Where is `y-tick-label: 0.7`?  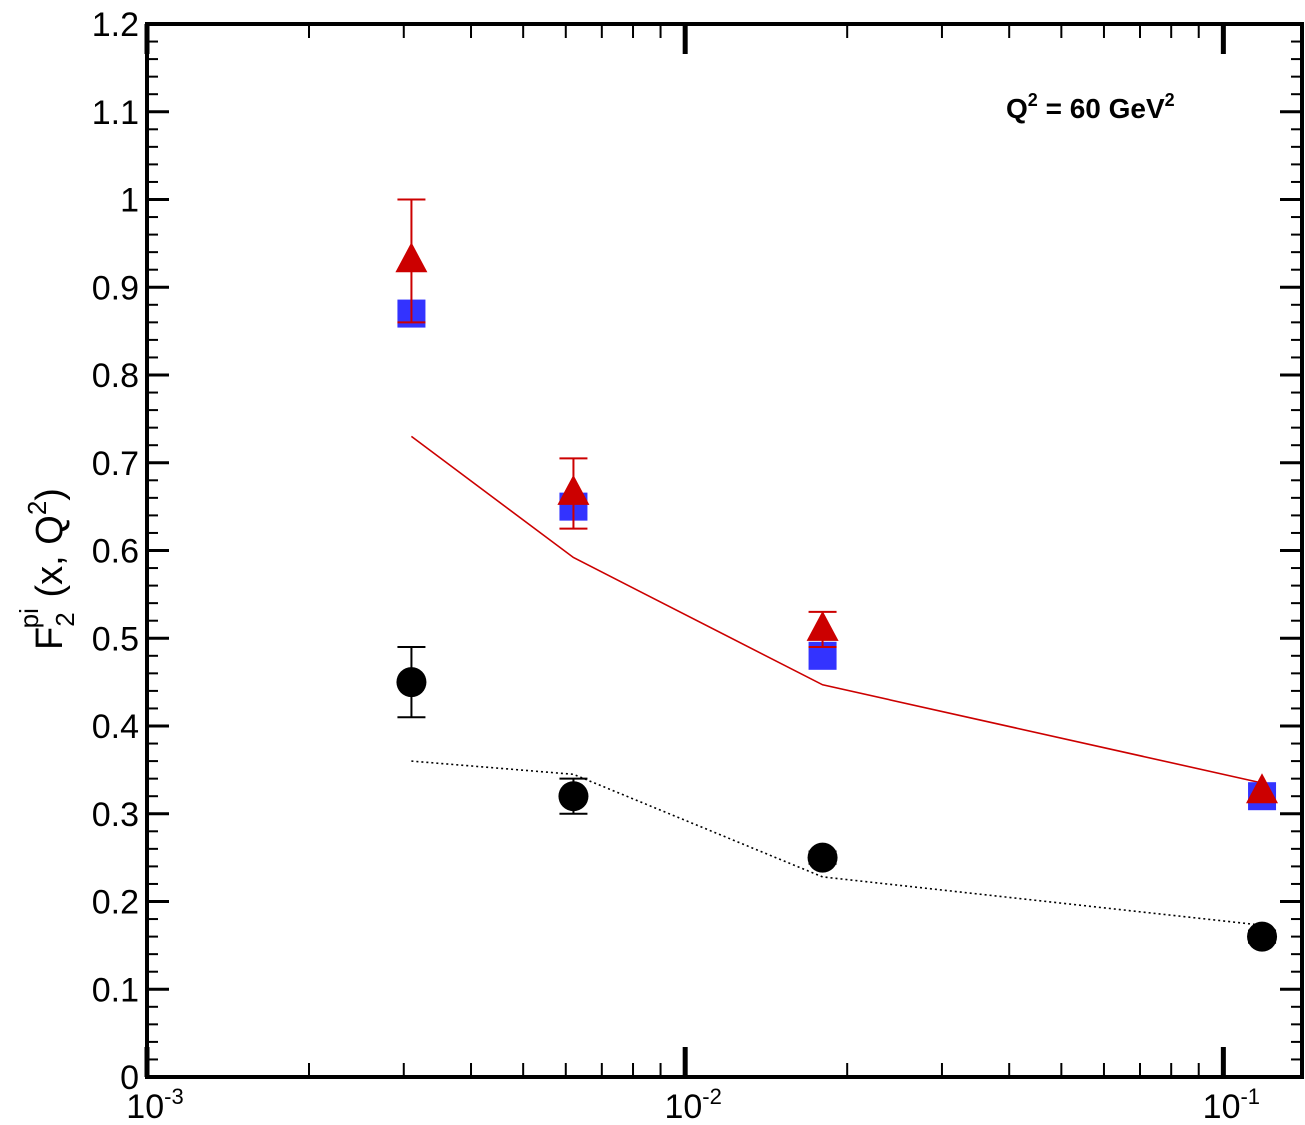
y-tick-label: 0.7 is located at coordinates (115, 464).